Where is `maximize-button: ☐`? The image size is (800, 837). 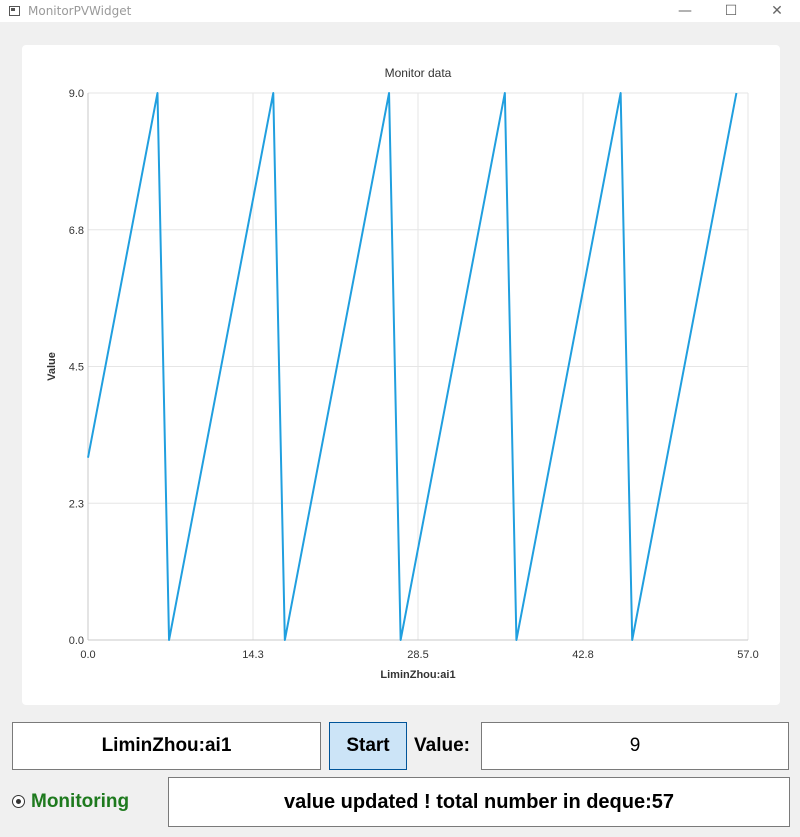 maximize-button: ☐ is located at coordinates (731, 11).